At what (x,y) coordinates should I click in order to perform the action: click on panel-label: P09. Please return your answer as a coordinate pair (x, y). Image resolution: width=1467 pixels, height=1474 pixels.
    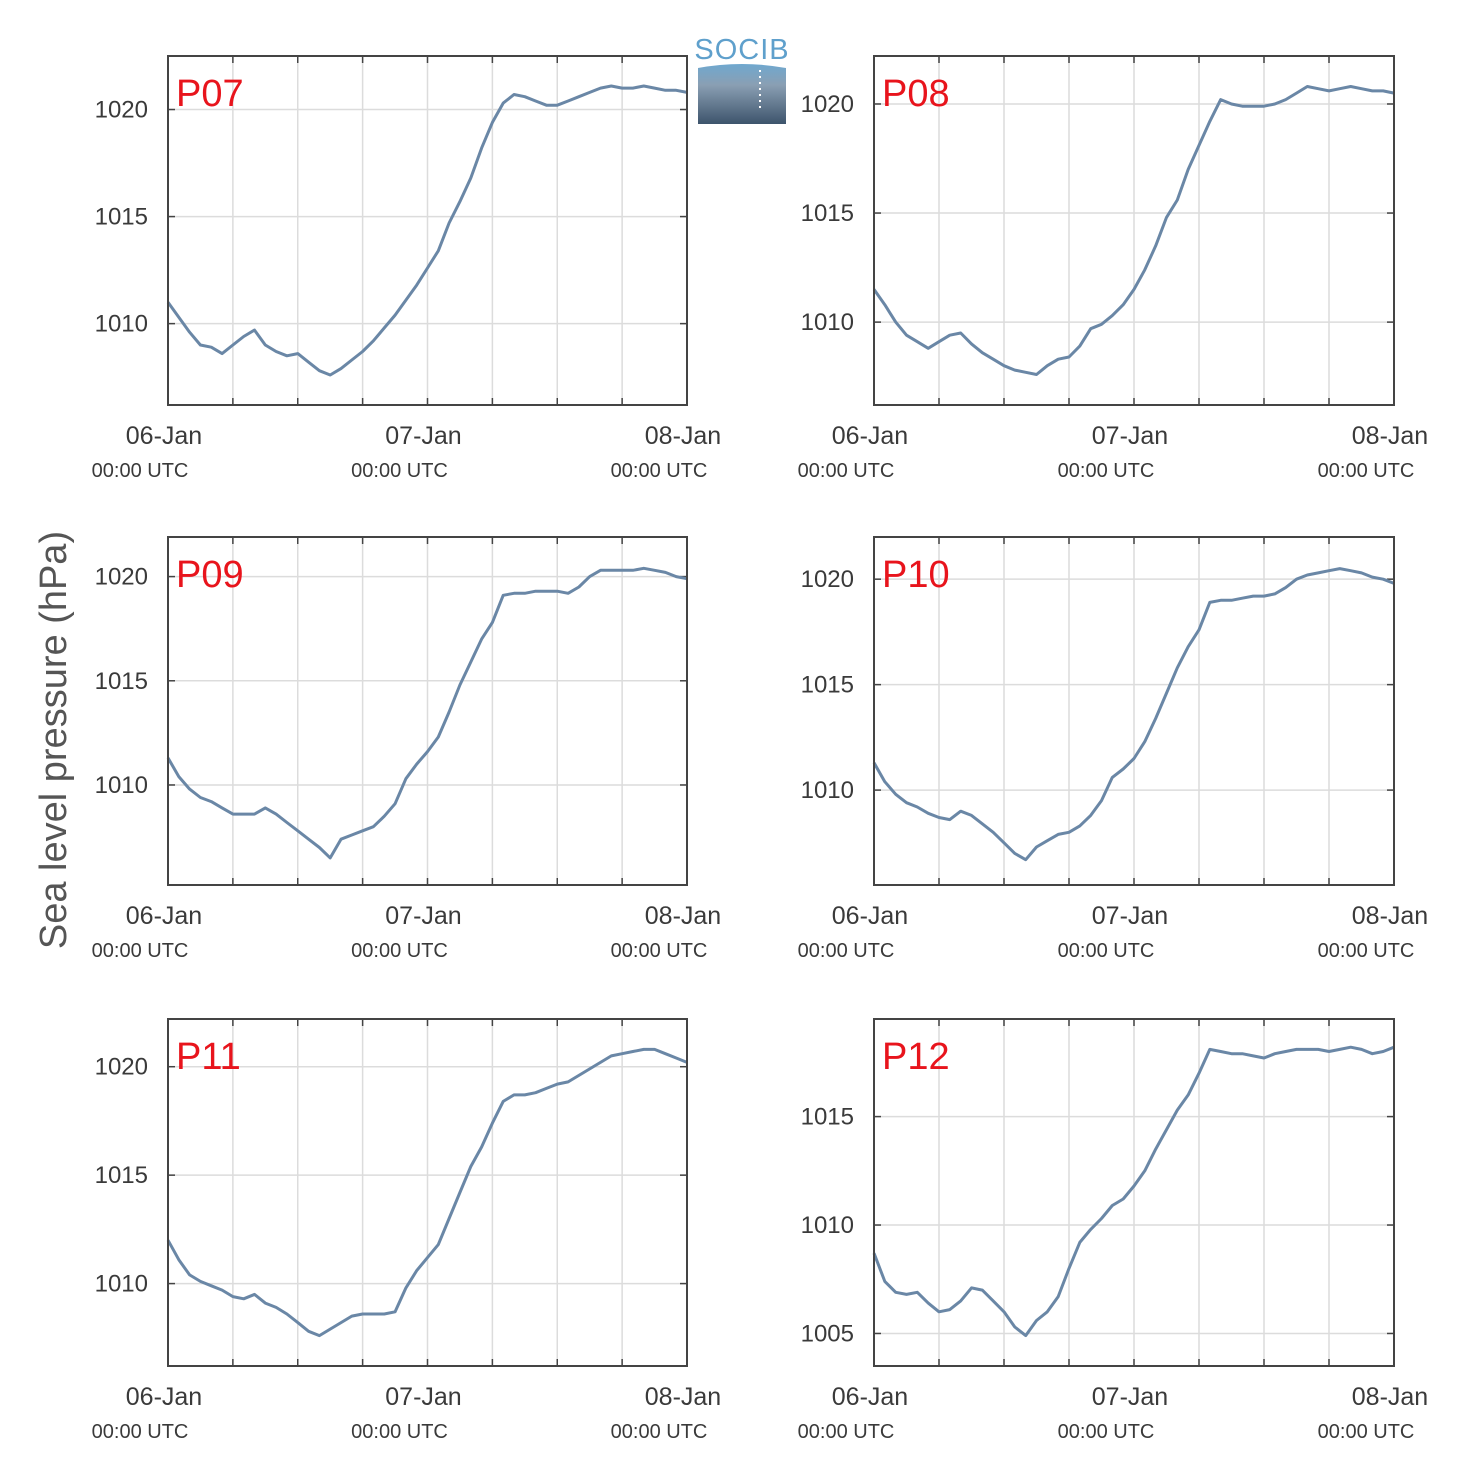
    Looking at the image, I should click on (210, 575).